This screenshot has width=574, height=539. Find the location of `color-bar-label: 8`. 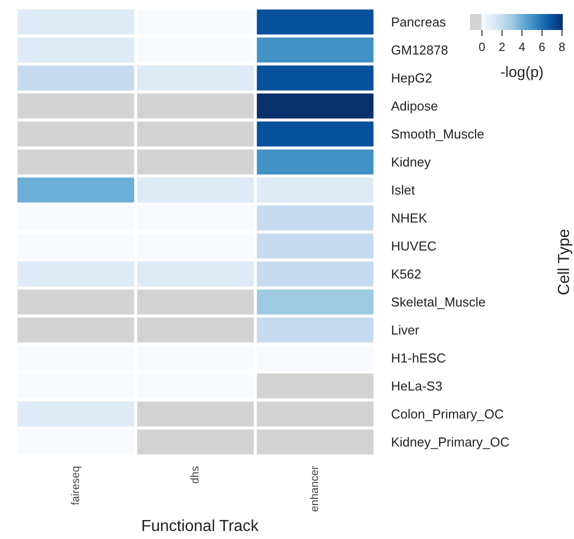

color-bar-label: 8 is located at coordinates (562, 47).